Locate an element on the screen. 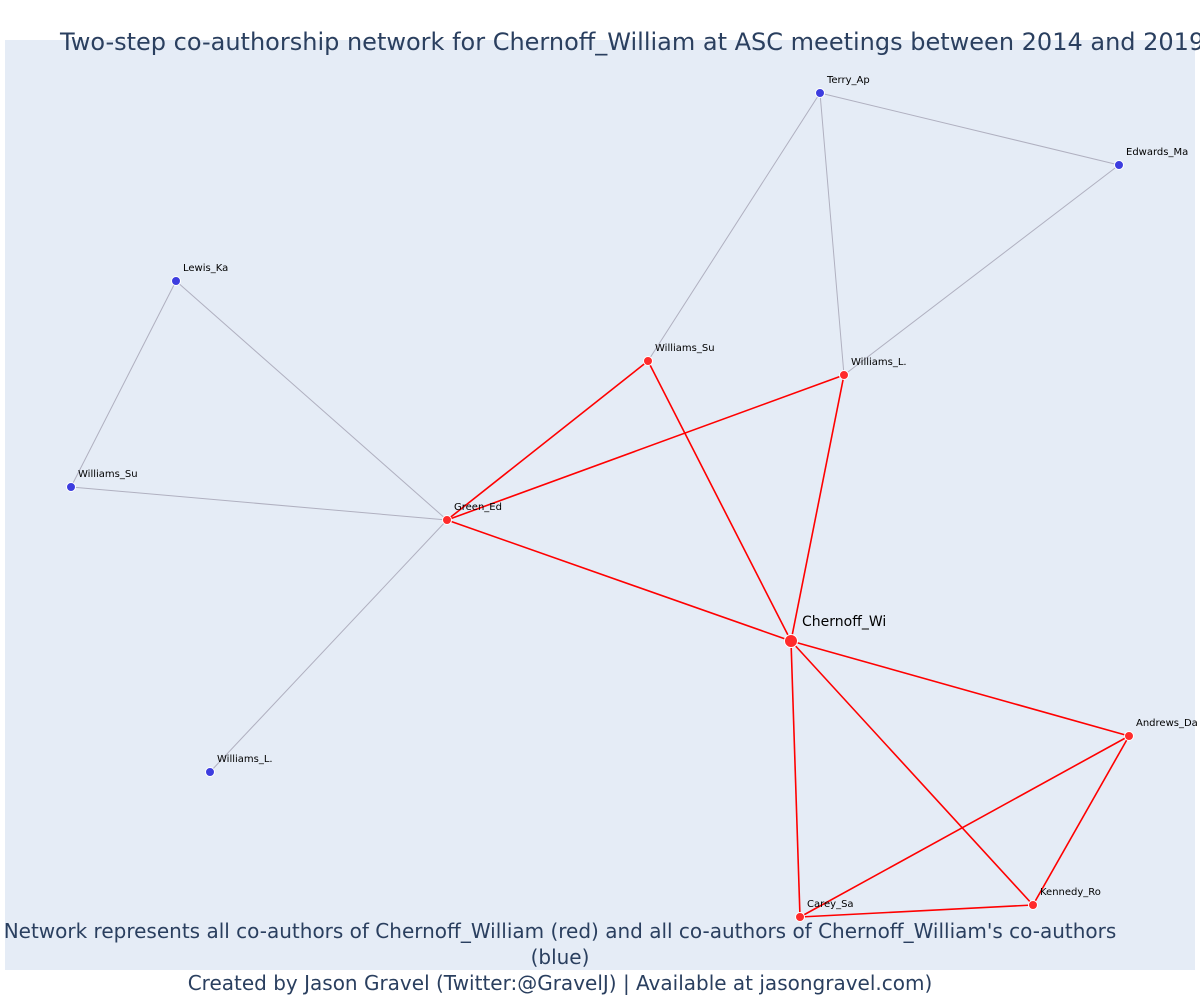 This screenshot has height=1000, width=1200. node-chernoff is located at coordinates (791, 641).